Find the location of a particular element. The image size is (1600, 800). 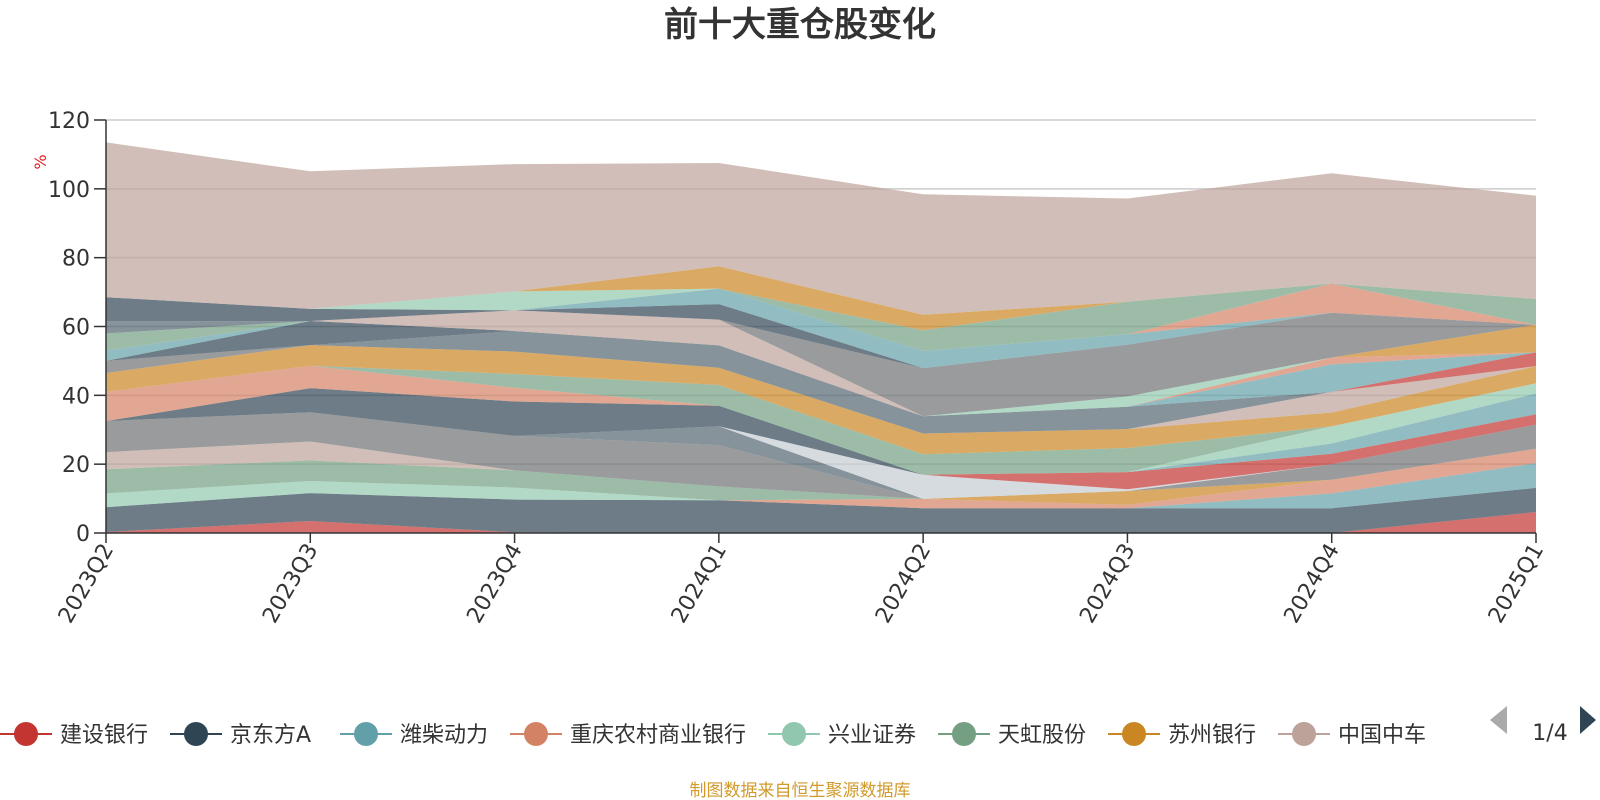

legend: 建设银行 京东方A 潍柴动力 重庆农村商业银行 兴业证券 天虹股份 苏州银行 中国中车 is located at coordinates (713, 735).